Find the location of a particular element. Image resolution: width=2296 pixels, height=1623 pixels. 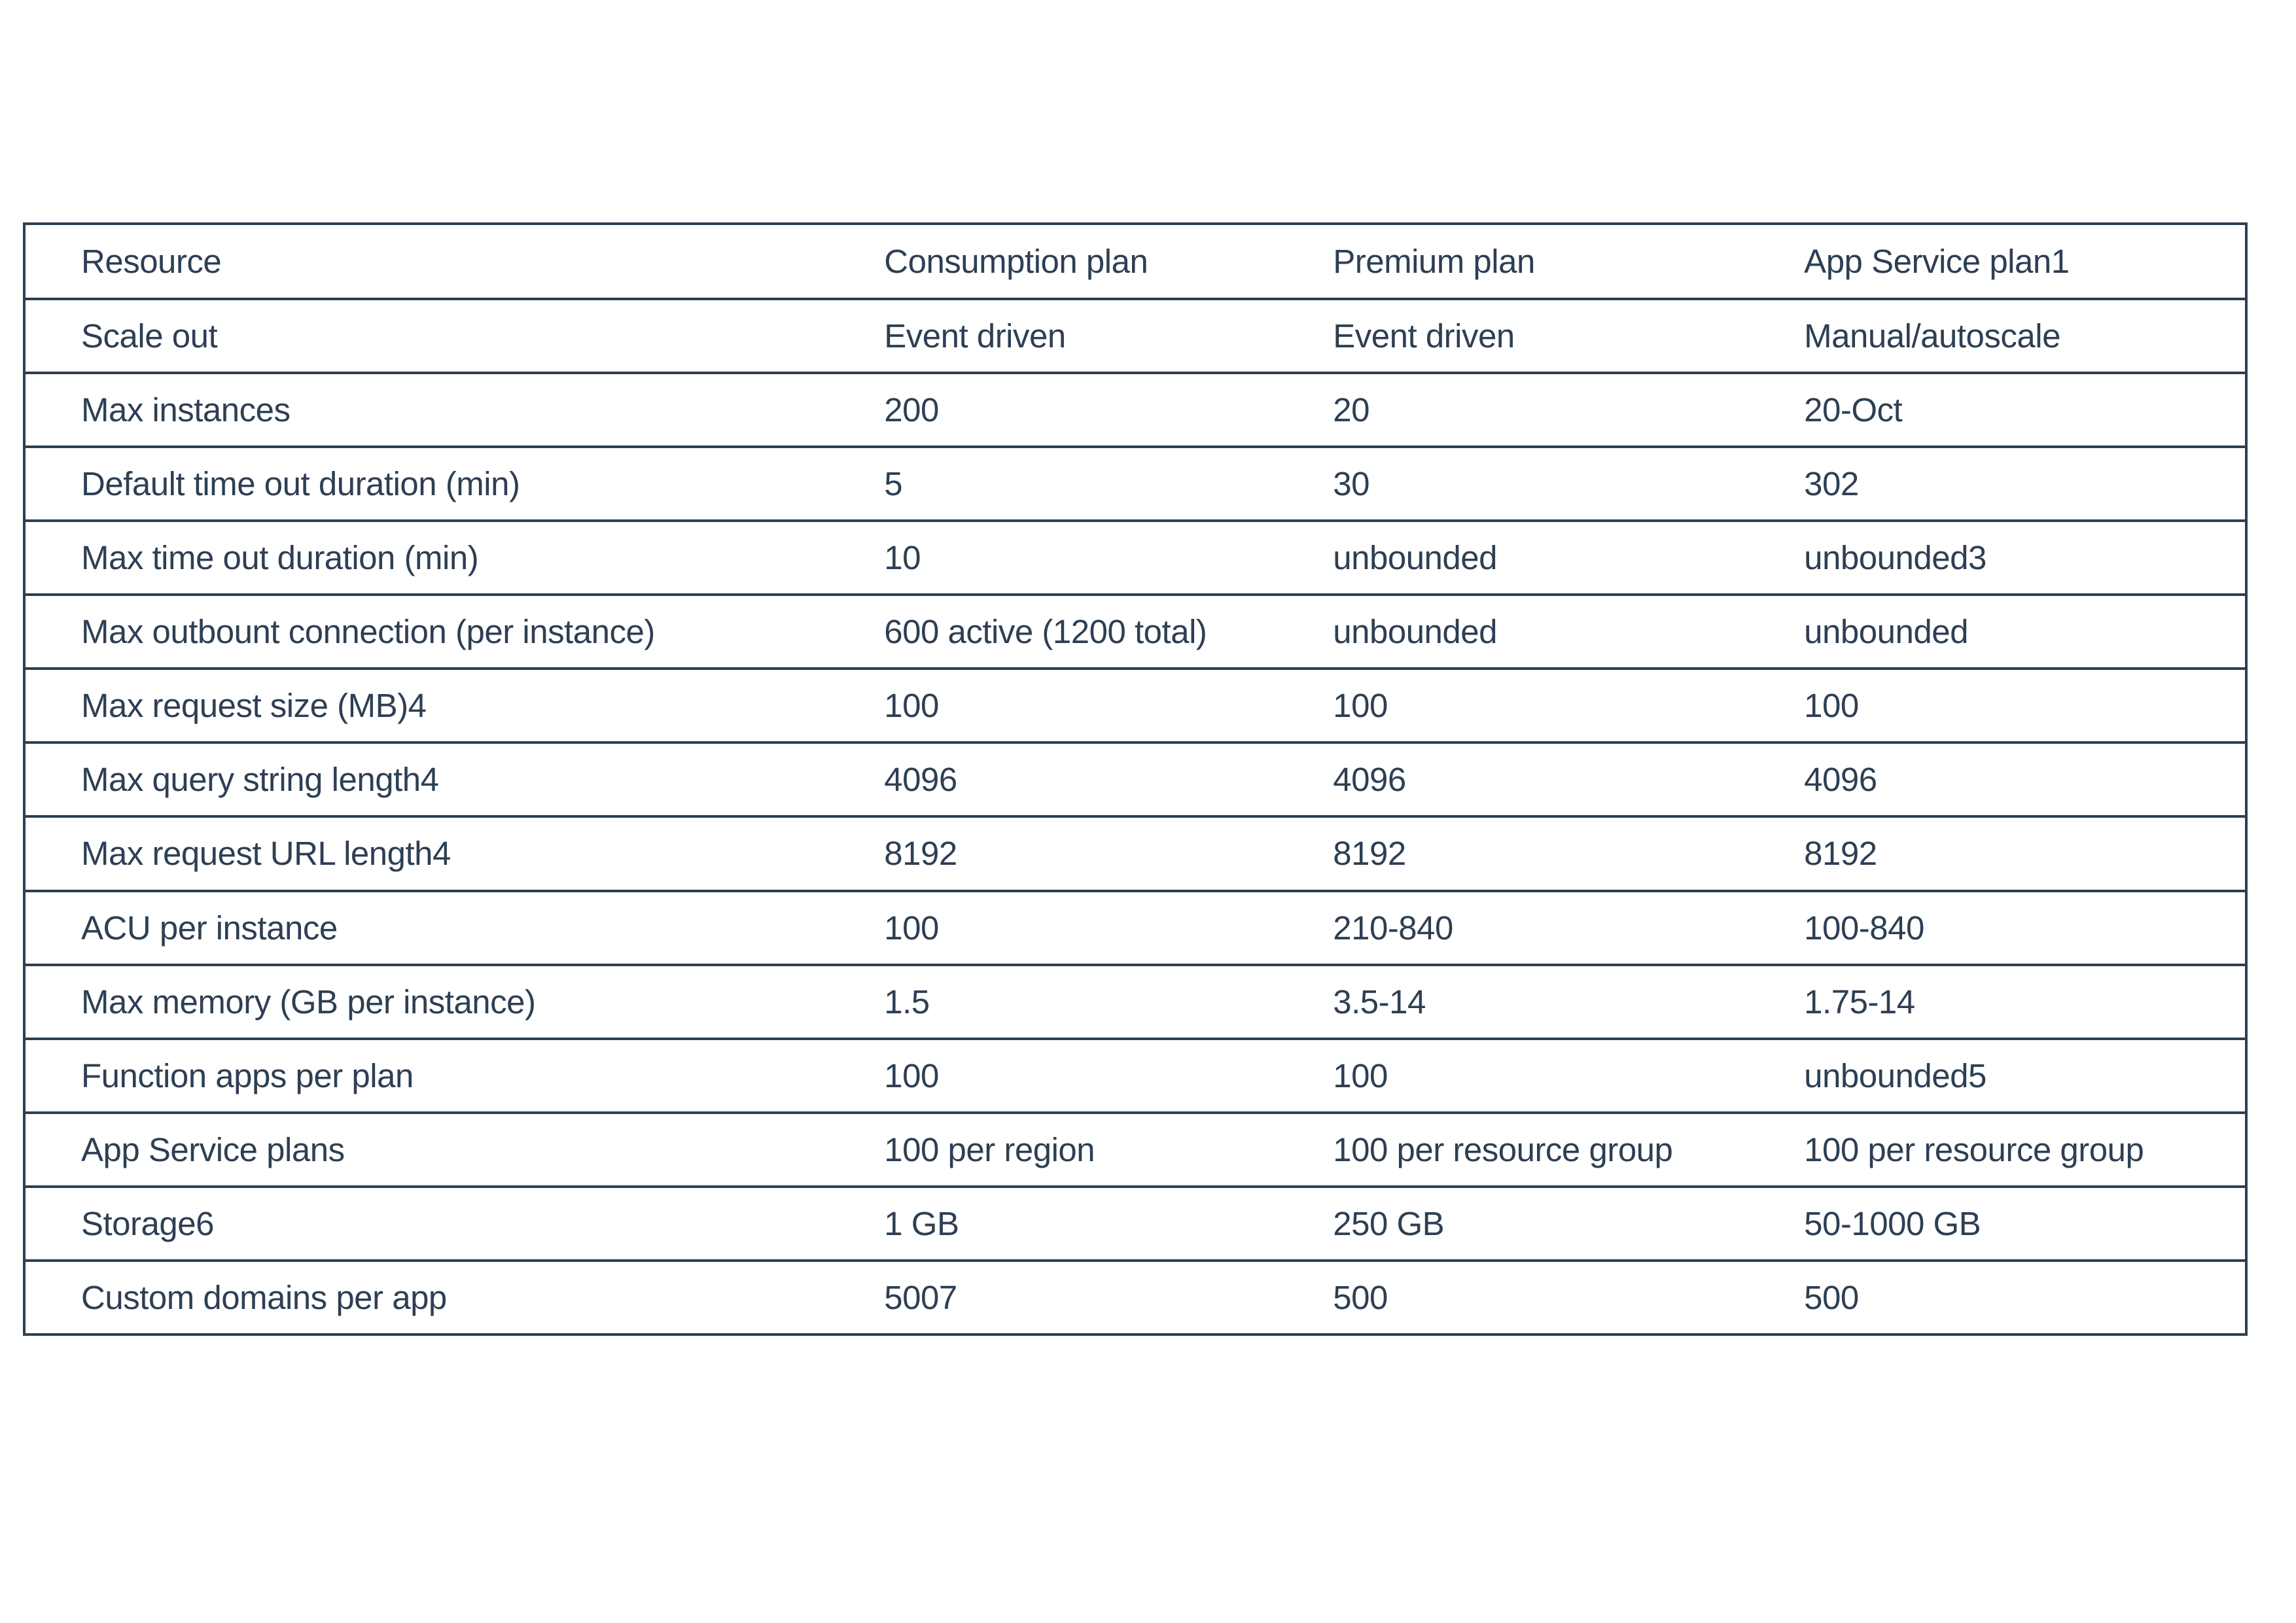

table-cell: 1 GB is located at coordinates (1108, 1224).